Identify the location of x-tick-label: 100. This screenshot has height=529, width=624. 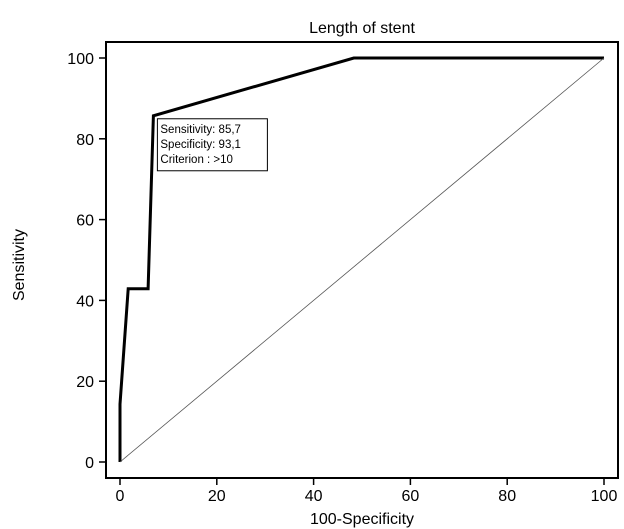
(604, 496).